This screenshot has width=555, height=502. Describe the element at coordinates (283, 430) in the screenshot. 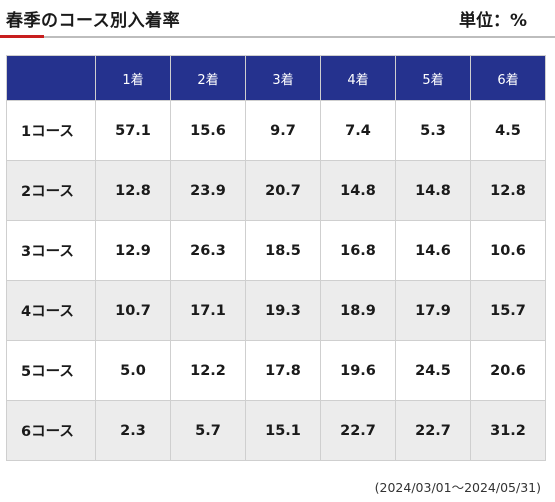

I see `table-cell: 15.1` at that location.